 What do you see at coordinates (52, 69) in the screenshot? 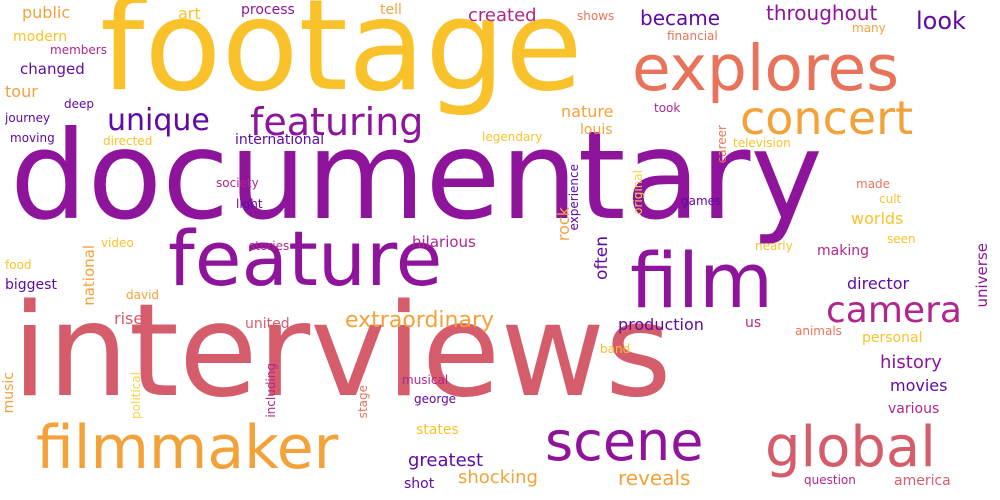
I see `word-changed: changed` at bounding box center [52, 69].